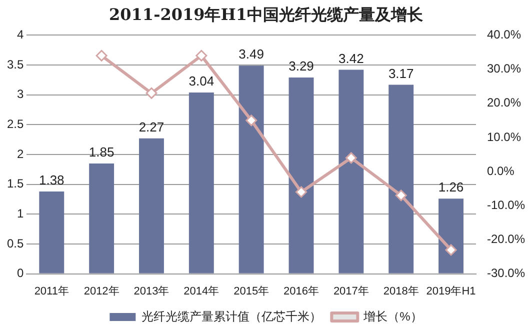  Describe the element at coordinates (504, 69) in the screenshot. I see `y2-tick-label: 30.0%` at that location.